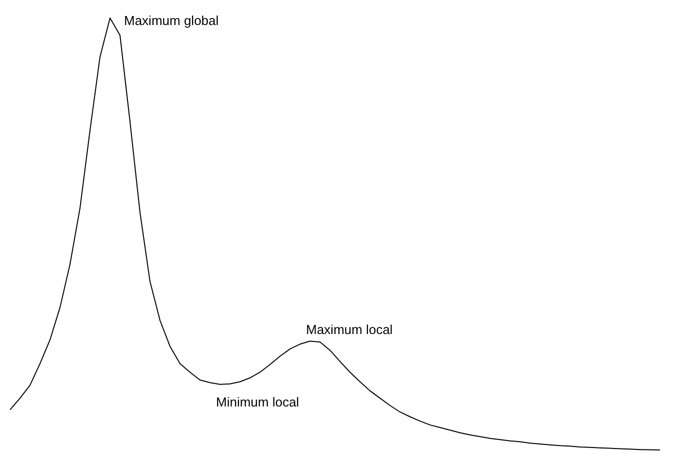  Describe the element at coordinates (171, 20) in the screenshot. I see `annotation: Maximum global` at that location.